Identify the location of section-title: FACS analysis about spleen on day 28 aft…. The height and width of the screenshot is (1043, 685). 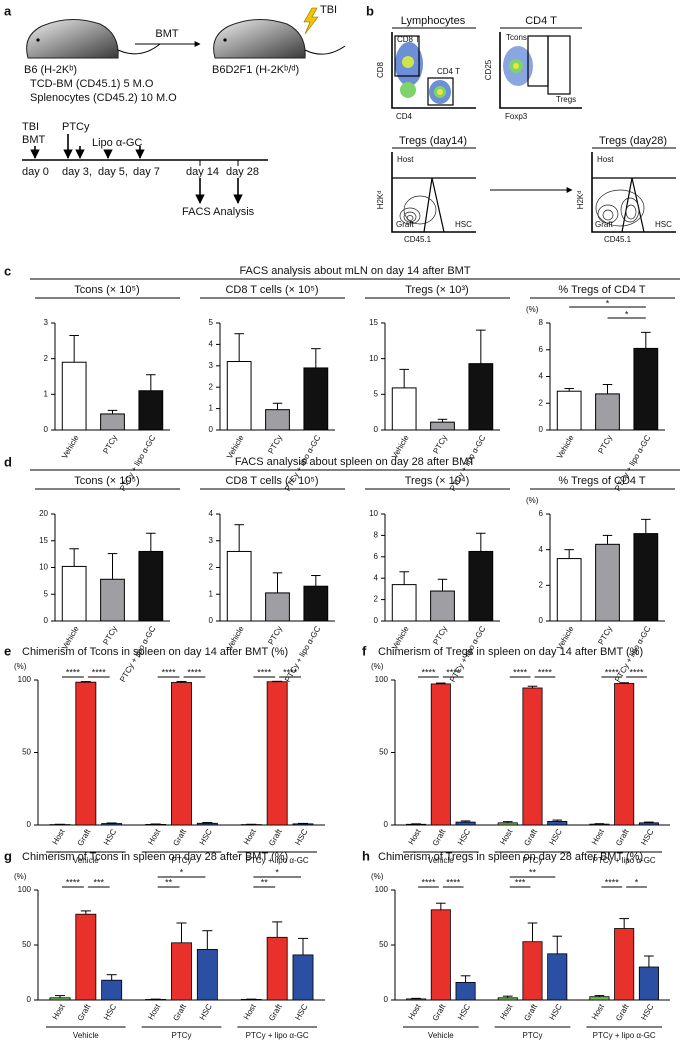
(355, 462).